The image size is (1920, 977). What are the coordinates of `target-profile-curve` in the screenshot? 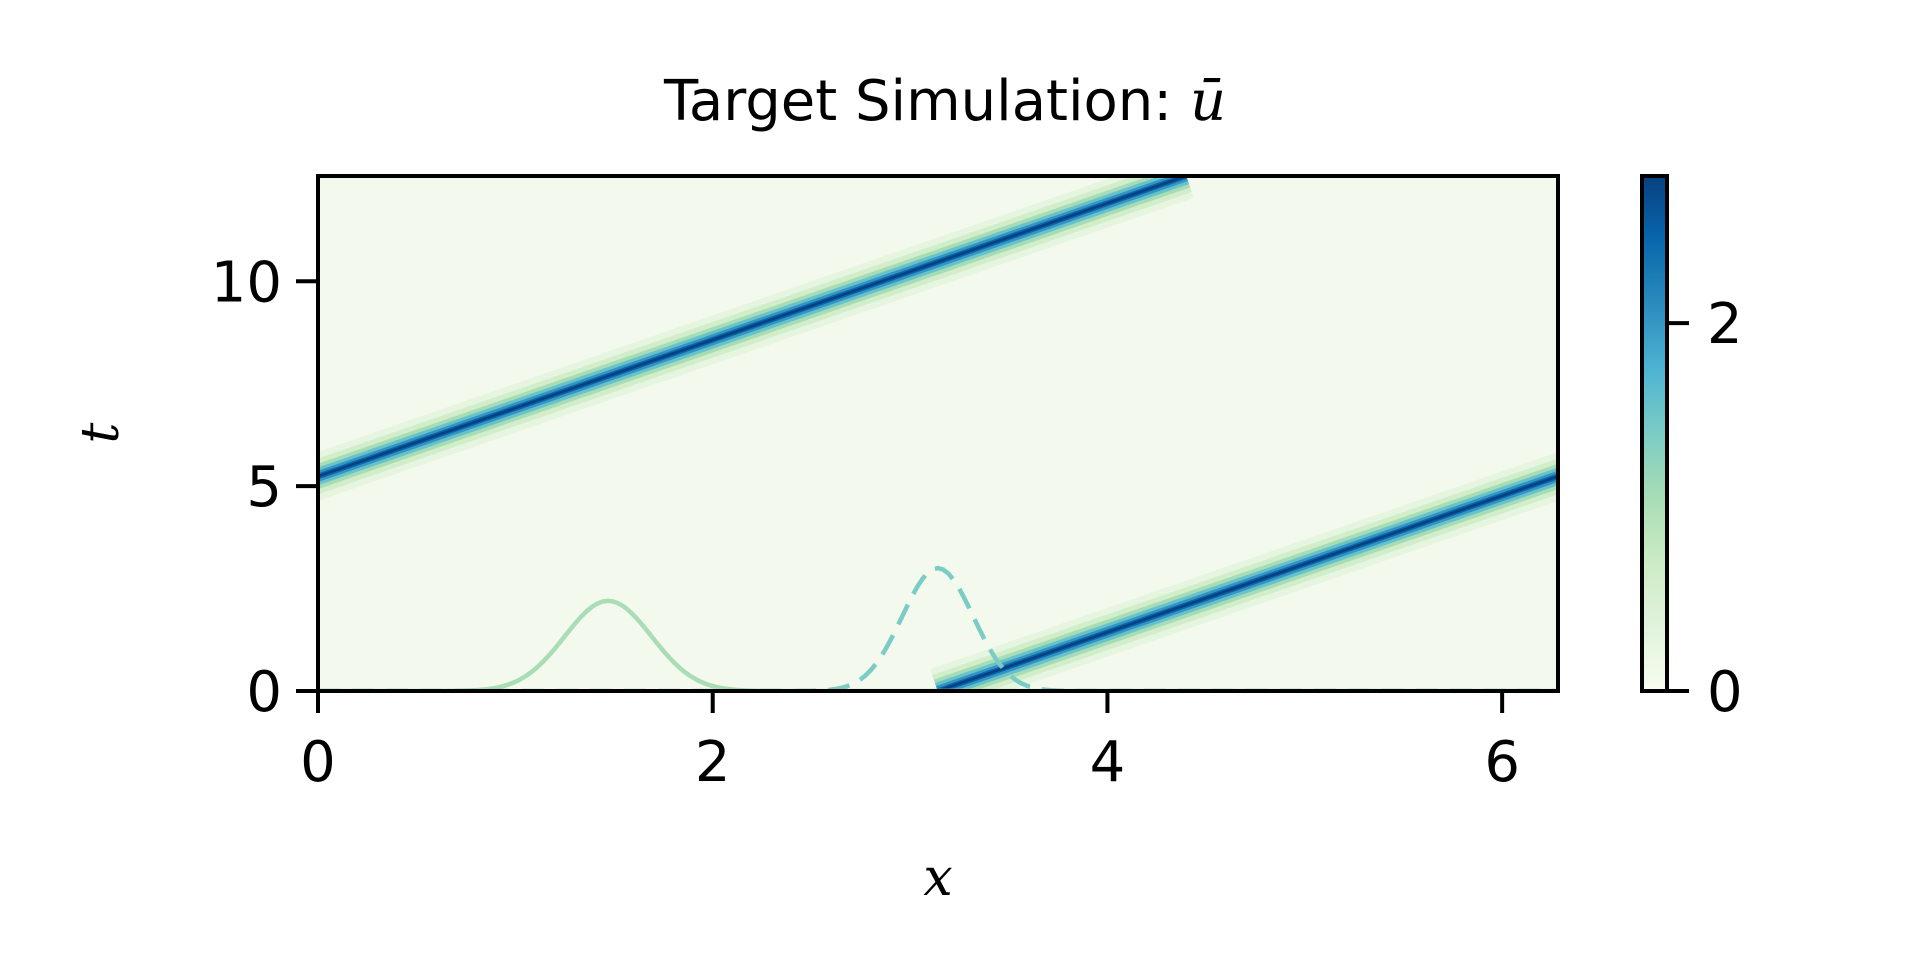 It's located at (938, 628).